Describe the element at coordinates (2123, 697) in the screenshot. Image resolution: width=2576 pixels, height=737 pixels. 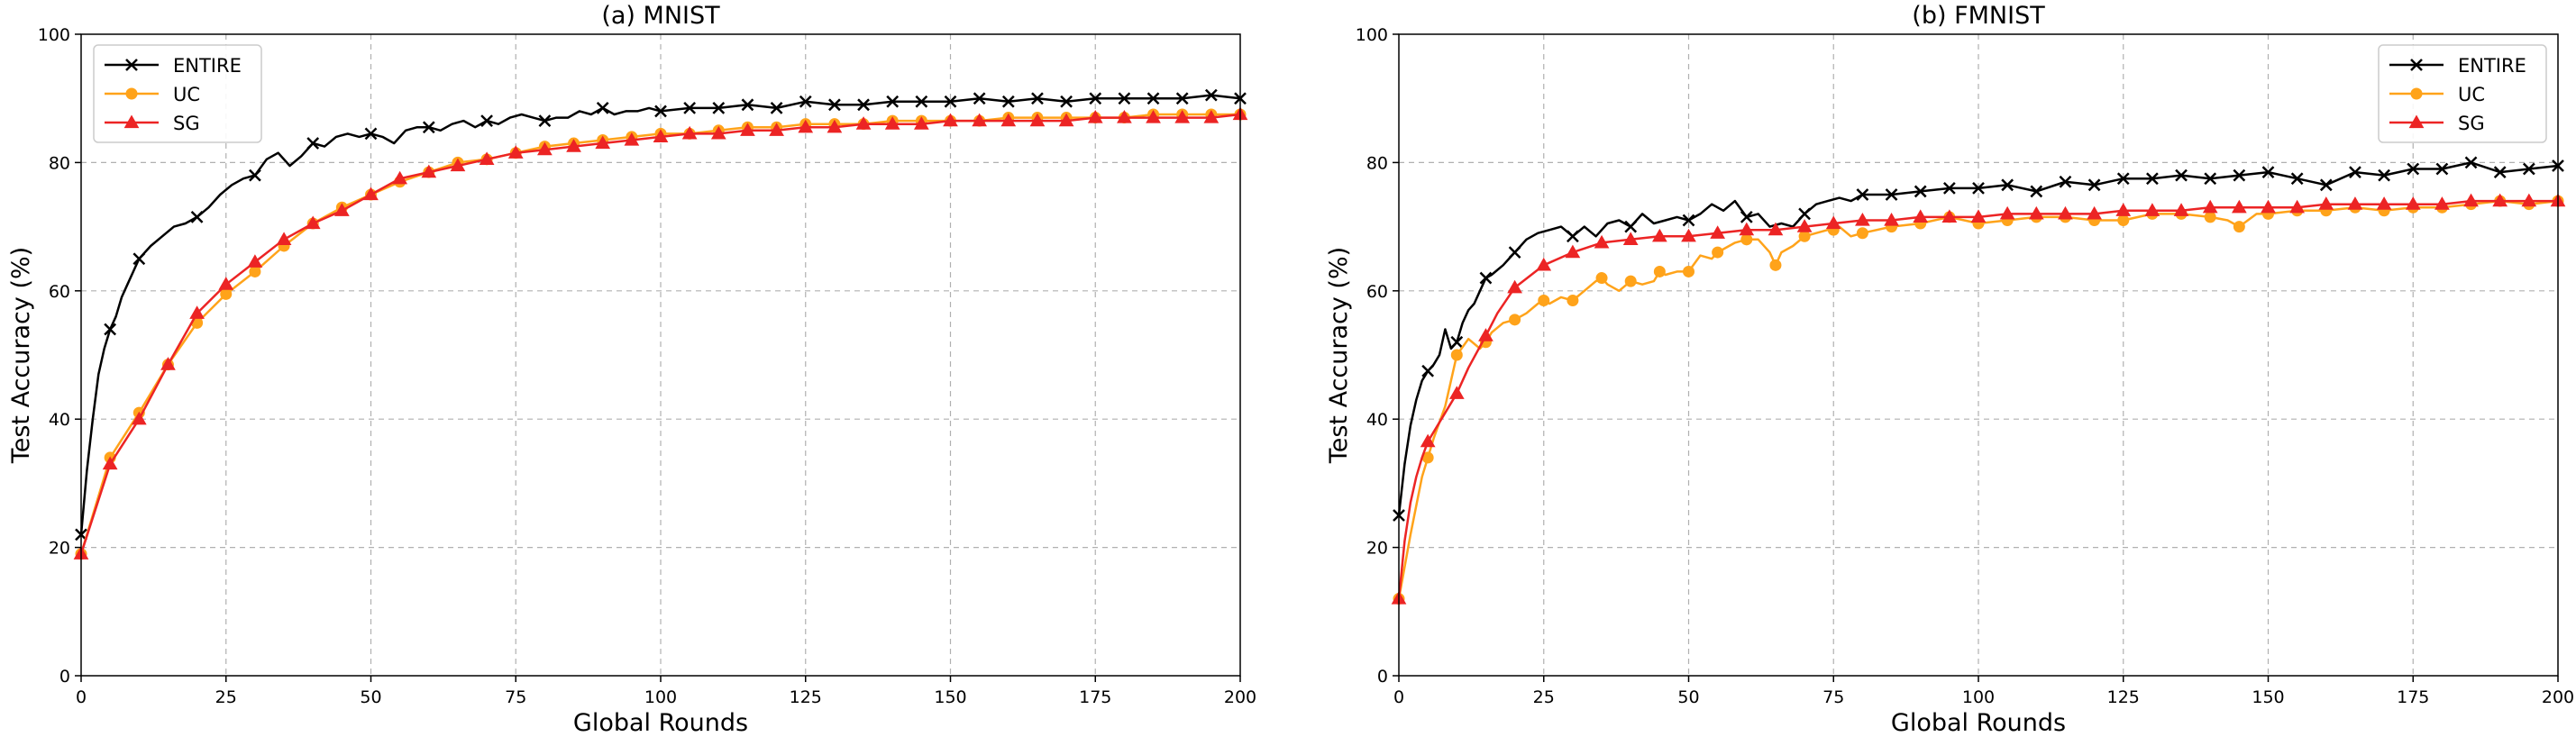
I see `x-tick-label: 125` at that location.